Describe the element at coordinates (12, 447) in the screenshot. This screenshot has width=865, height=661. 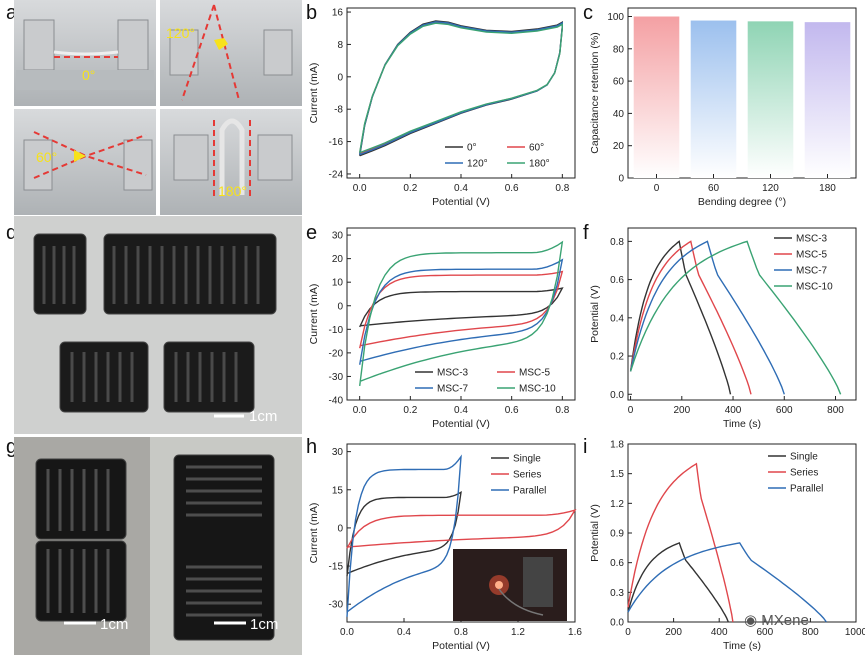
I see `panel-label-g: g` at that location.